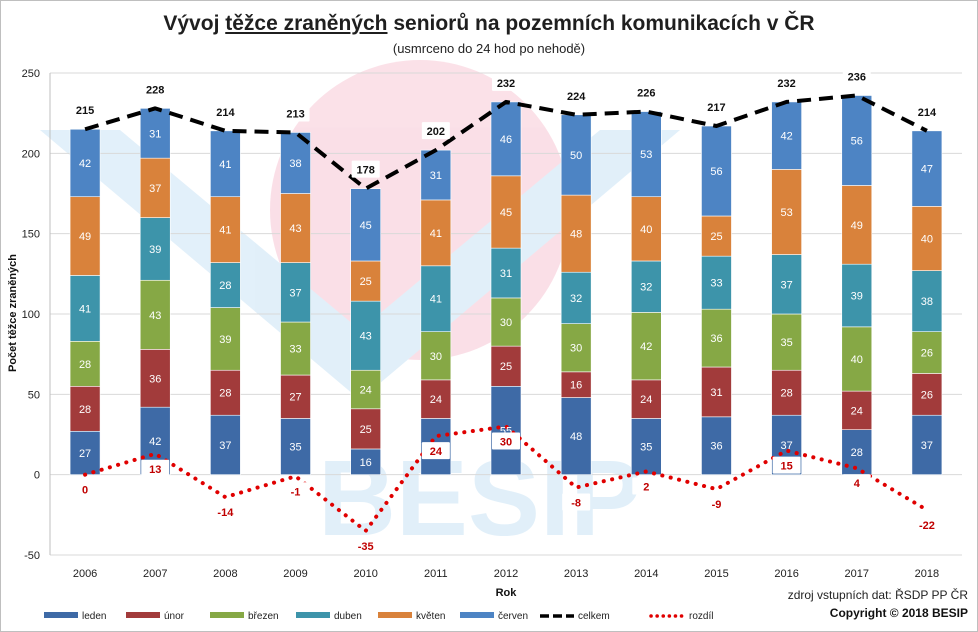 This screenshot has height=632, width=978. Describe the element at coordinates (857, 574) in the screenshot. I see `x-tick-label: 2017` at that location.